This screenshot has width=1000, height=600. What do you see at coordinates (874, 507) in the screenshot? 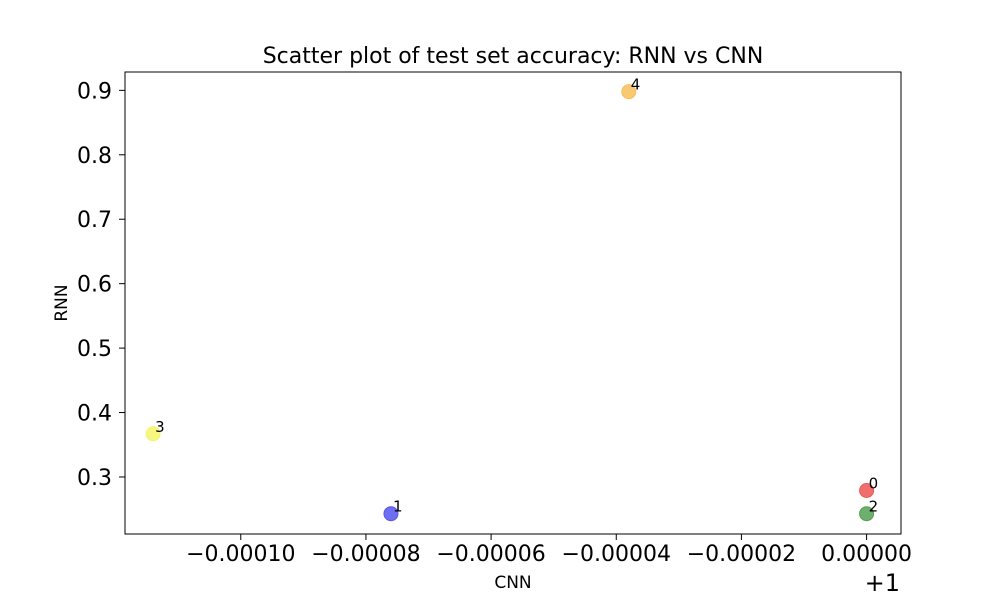
I see `data-point-label: 2` at bounding box center [874, 507].